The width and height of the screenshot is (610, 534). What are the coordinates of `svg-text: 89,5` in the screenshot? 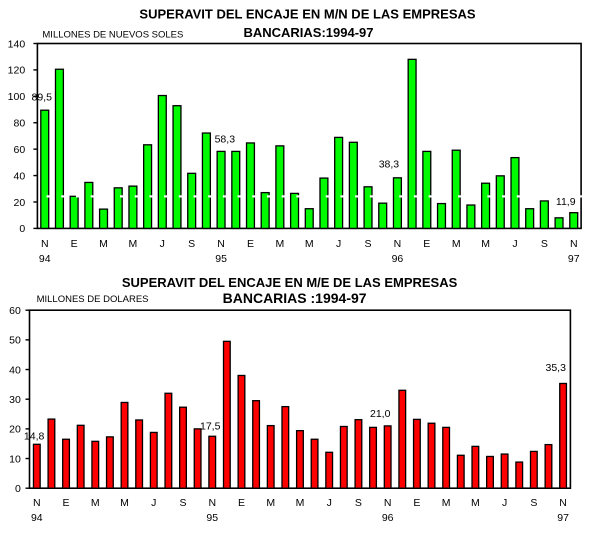 It's located at (42, 97).